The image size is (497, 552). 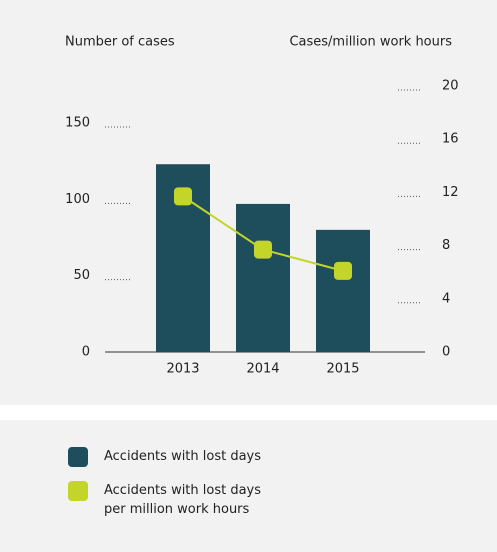 What do you see at coordinates (370, 42) in the screenshot?
I see `y2-axis-label: Cases/million work hours` at bounding box center [370, 42].